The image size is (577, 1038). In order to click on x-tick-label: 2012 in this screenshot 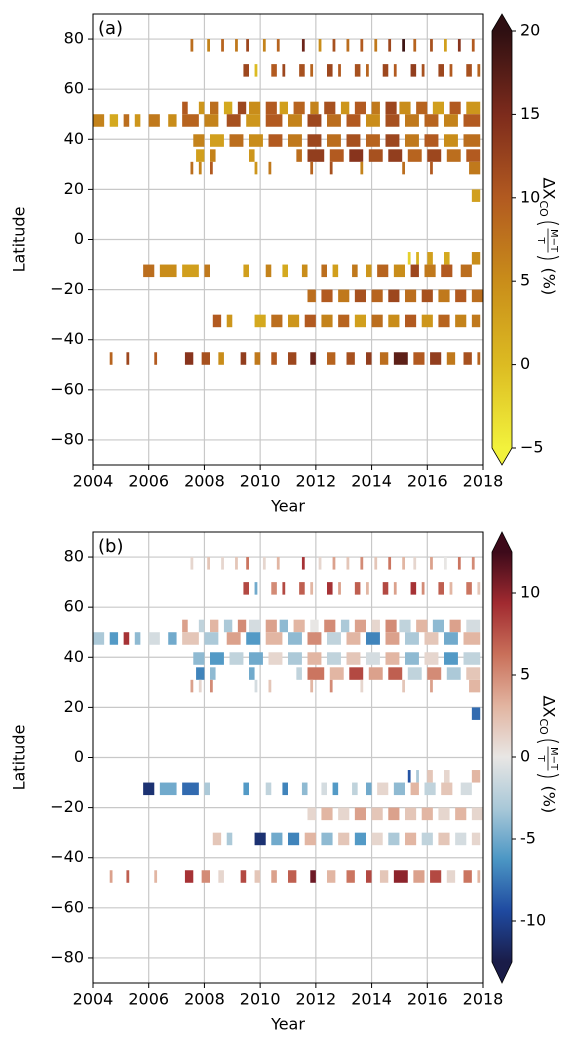, I will do `click(315, 999)`.